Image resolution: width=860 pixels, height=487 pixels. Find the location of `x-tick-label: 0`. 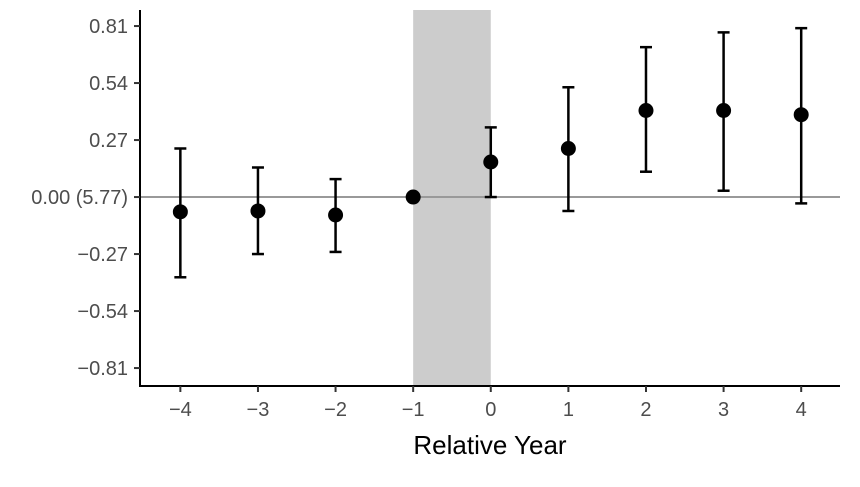

x-tick-label: 0 is located at coordinates (490, 410).